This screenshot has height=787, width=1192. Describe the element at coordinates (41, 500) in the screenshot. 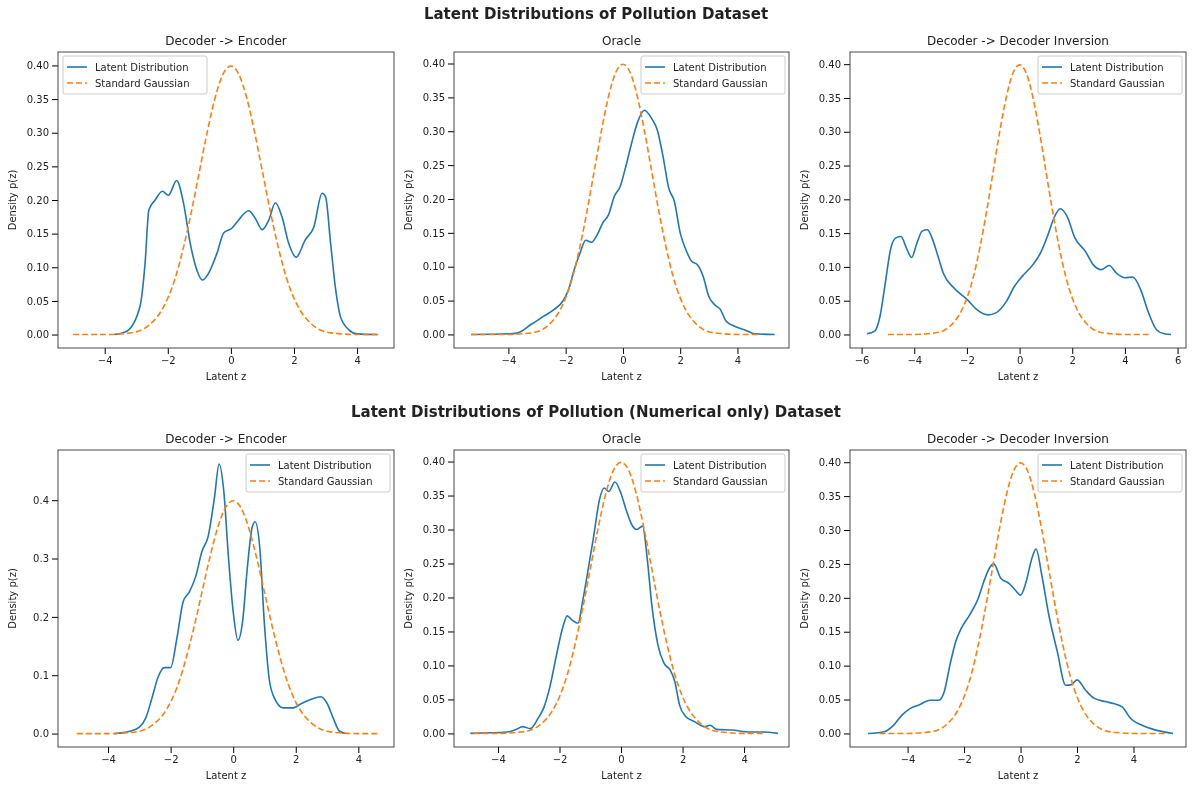

I see `y-tick-label: 0.4` at that location.